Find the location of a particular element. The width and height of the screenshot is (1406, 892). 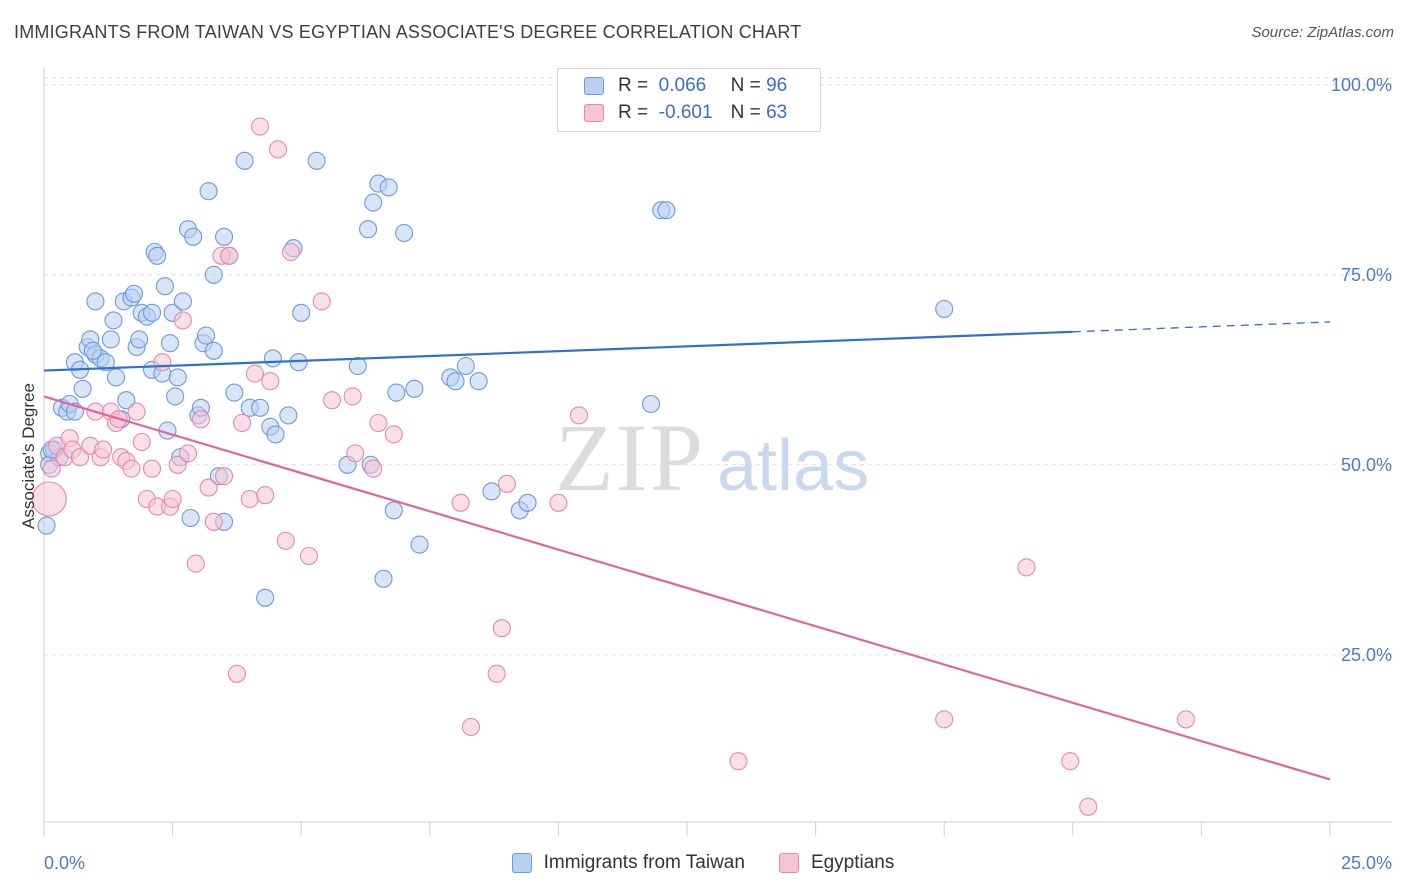

legend-label-taiwan: Immigrants from Taiwan is located at coordinates (644, 862).